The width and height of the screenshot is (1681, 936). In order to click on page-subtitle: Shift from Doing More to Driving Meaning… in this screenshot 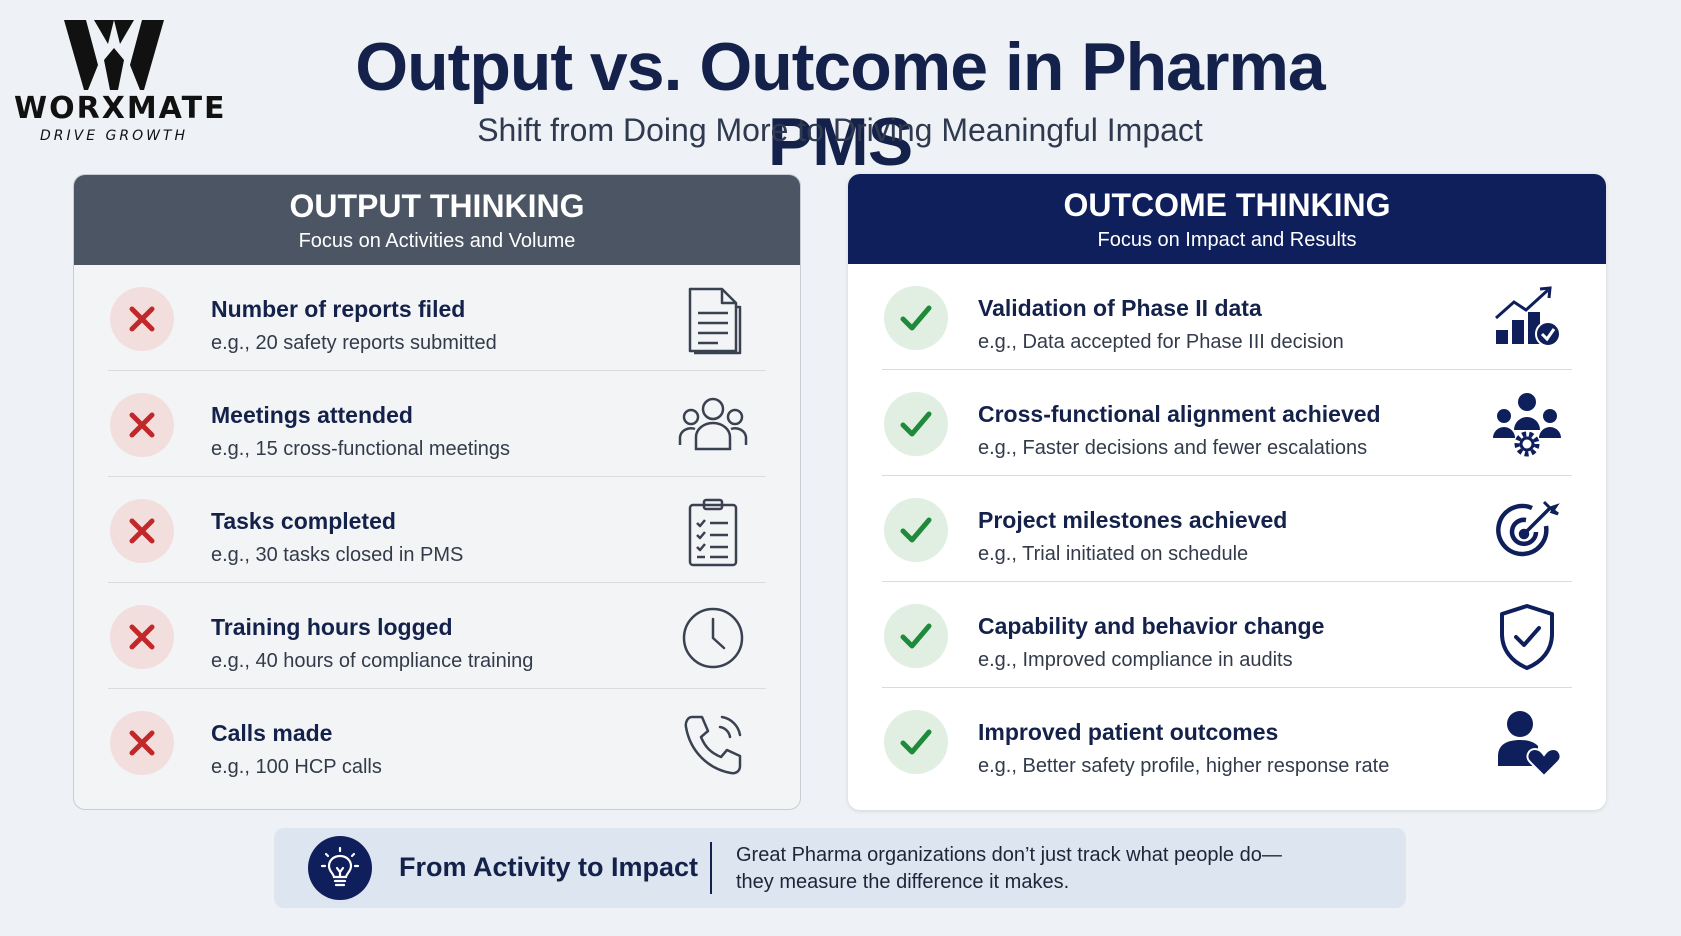, I will do `click(840, 130)`.